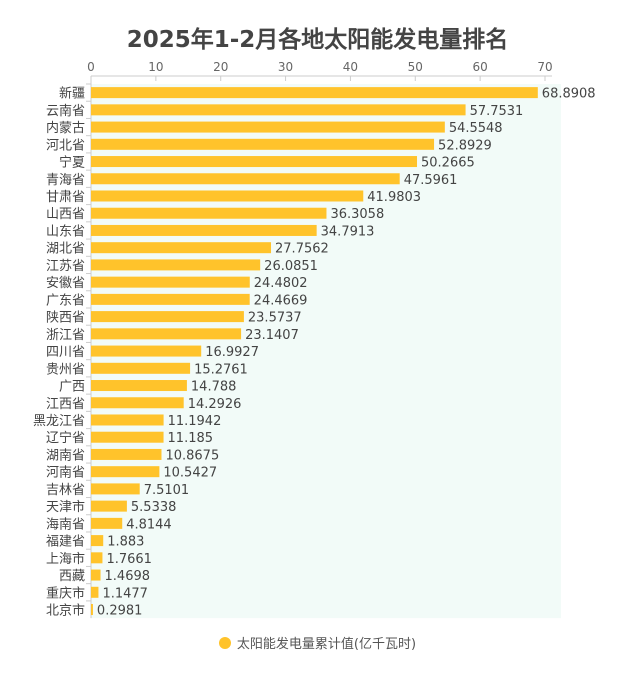  I want to click on category-label: 湖南省, so click(65, 455).